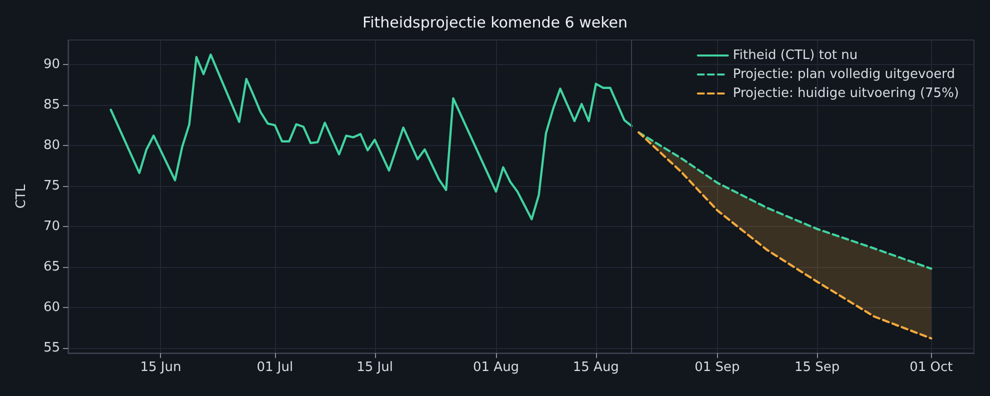  What do you see at coordinates (51, 226) in the screenshot?
I see `y-tick-label: 70` at bounding box center [51, 226].